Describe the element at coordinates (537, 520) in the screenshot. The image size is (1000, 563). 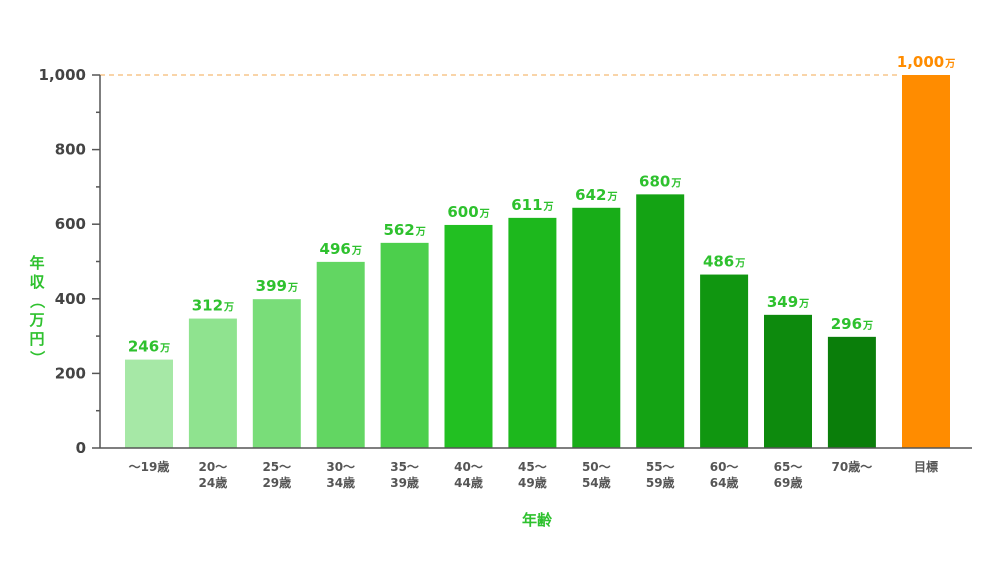
I see `x-axis-title: 年齢` at that location.